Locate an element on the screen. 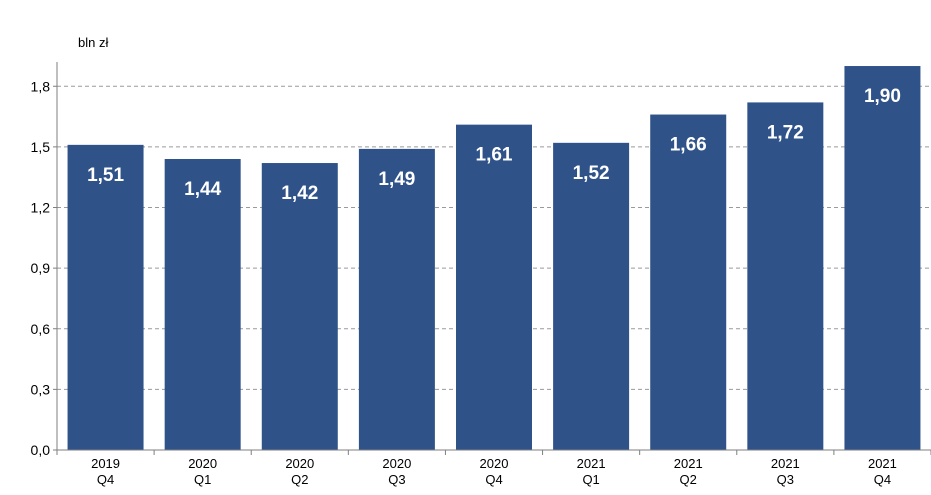 The width and height of the screenshot is (931, 495). bar-value-label: 1,90 is located at coordinates (882, 96).